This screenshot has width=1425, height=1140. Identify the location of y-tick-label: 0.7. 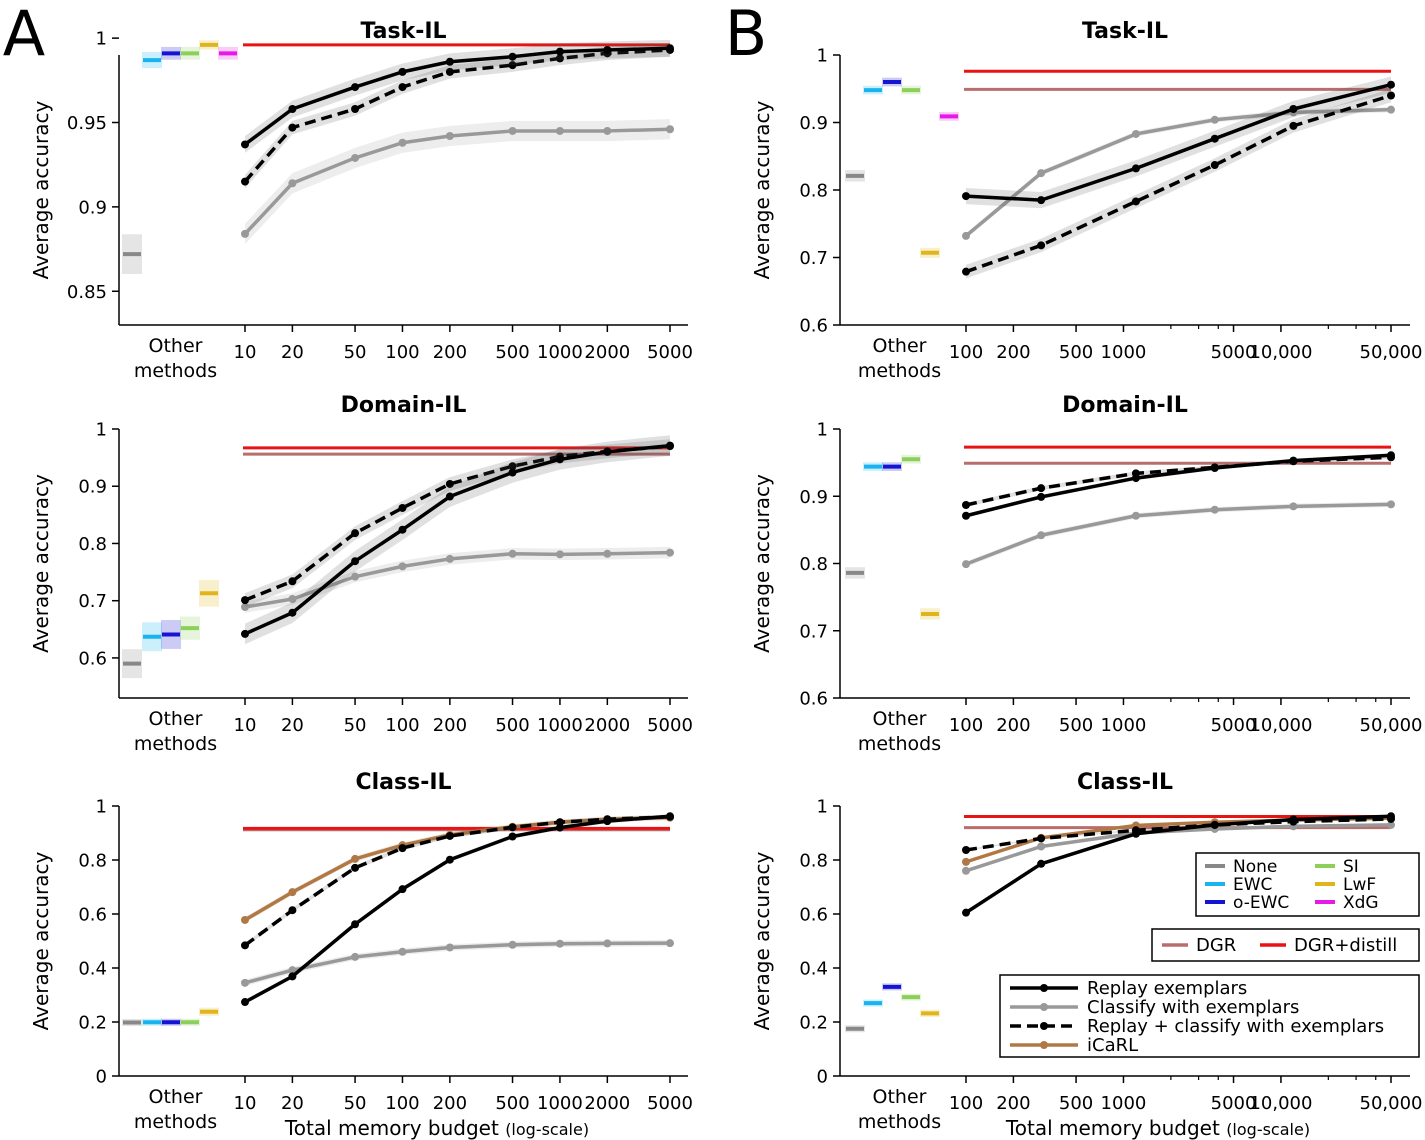
(813, 631).